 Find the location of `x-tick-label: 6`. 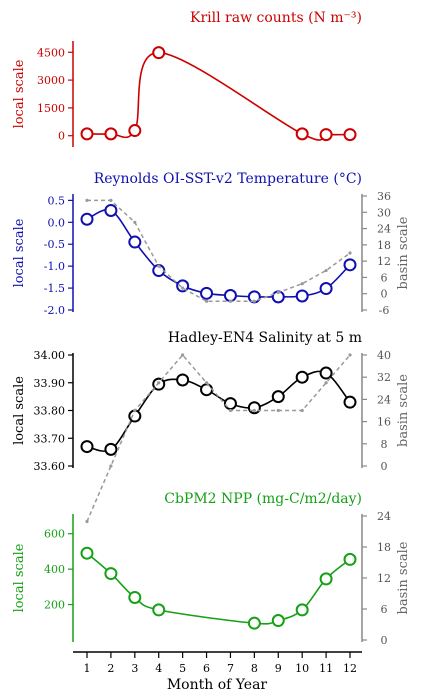

x-tick-label: 6 is located at coordinates (206, 668).